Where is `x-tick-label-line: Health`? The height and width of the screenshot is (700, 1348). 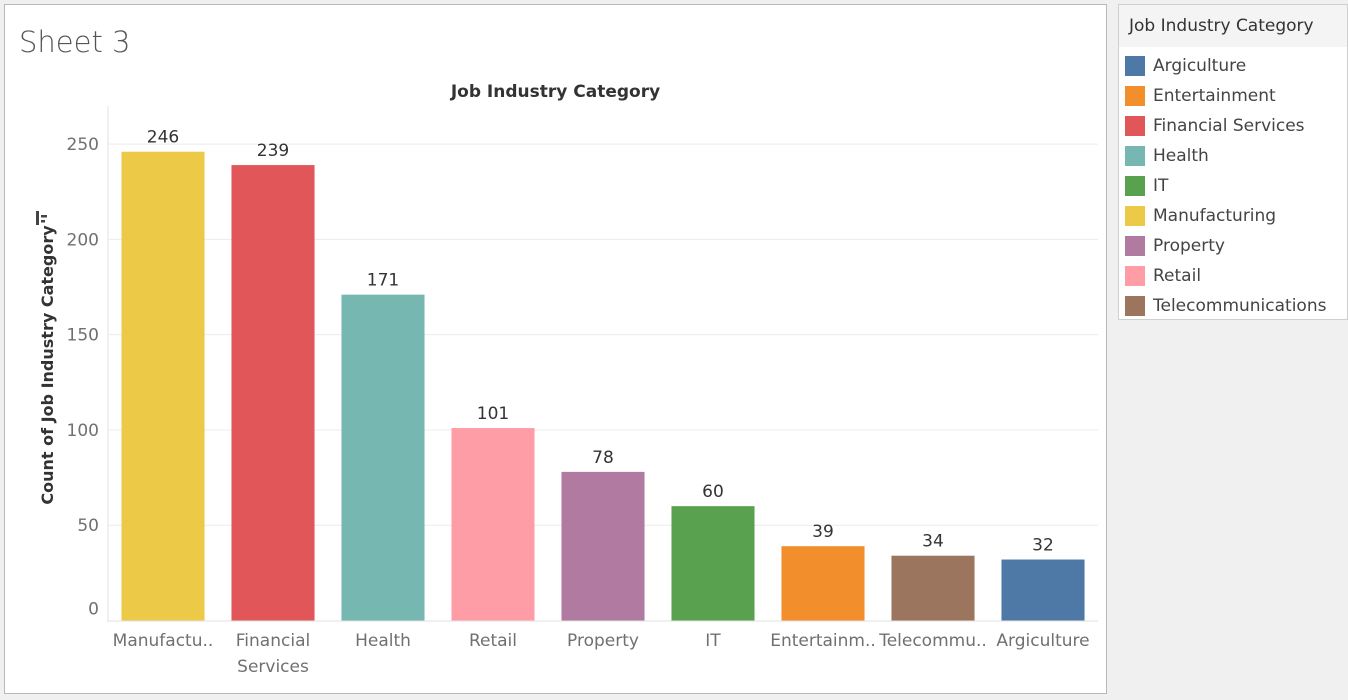
x-tick-label-line: Health is located at coordinates (383, 641).